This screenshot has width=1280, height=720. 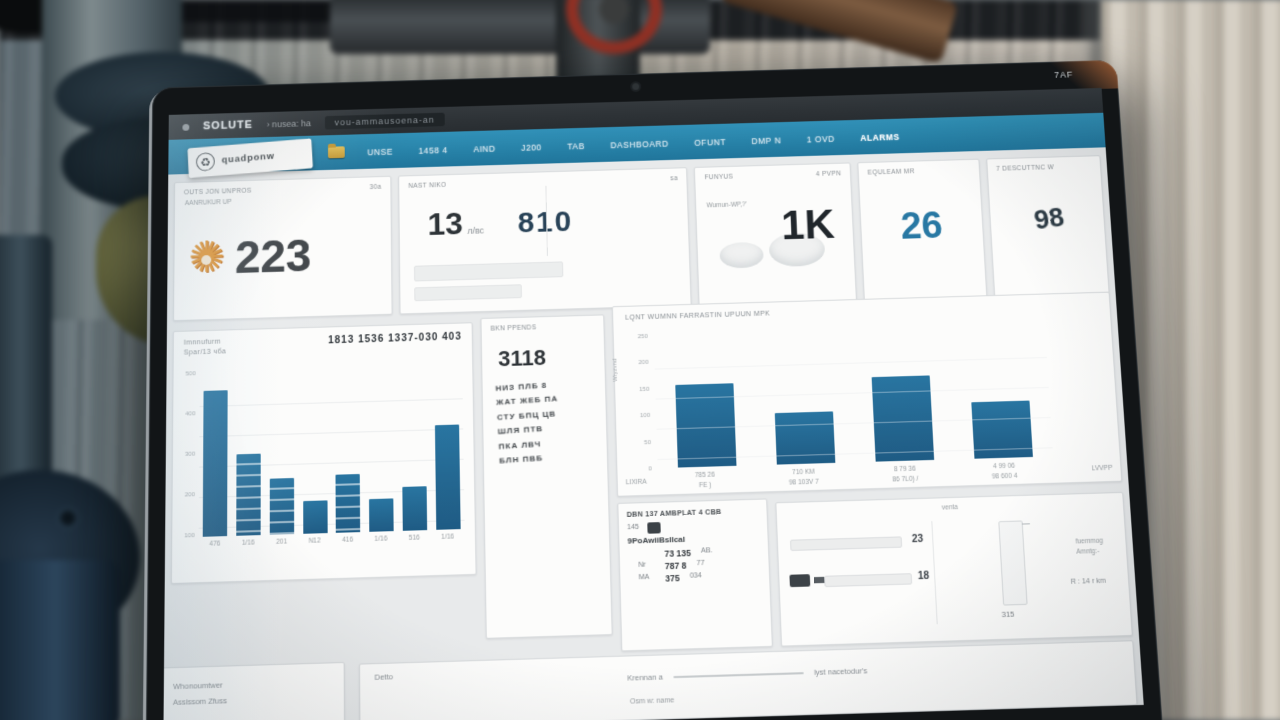 I want to click on panel-title: venta, so click(x=950, y=507).